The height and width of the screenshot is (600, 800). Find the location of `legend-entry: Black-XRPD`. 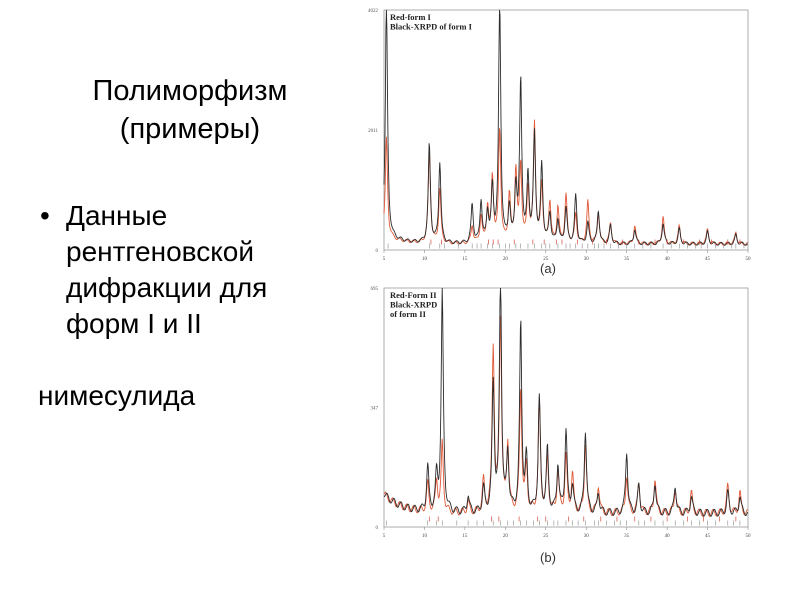

legend-entry: Black-XRPD is located at coordinates (413, 305).